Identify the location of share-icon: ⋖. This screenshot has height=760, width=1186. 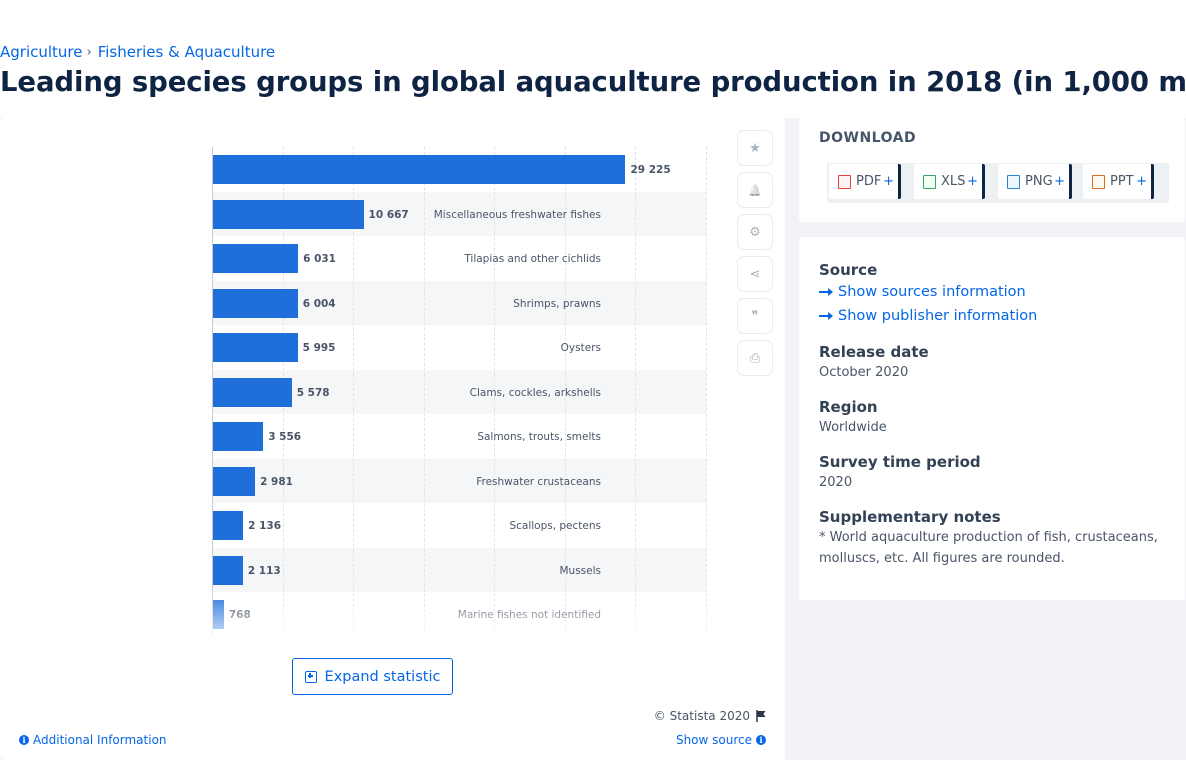
(755, 274).